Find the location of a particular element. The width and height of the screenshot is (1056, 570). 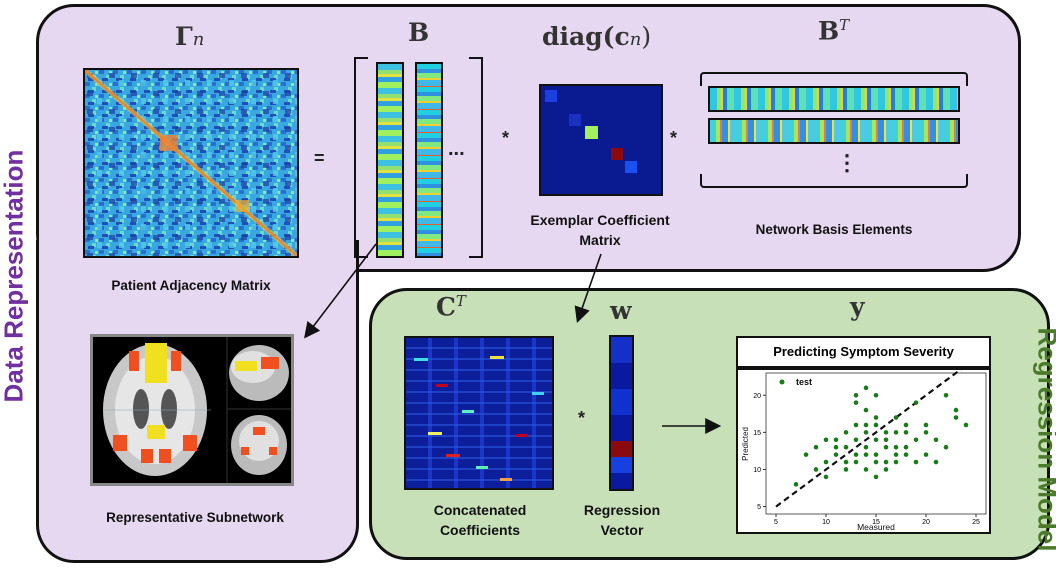

ct-symbol: CT is located at coordinates (451, 307).